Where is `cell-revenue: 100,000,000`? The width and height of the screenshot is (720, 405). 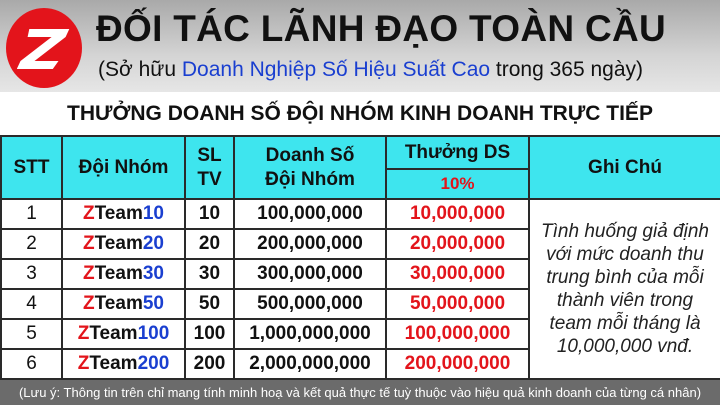 cell-revenue: 100,000,000 is located at coordinates (310, 214).